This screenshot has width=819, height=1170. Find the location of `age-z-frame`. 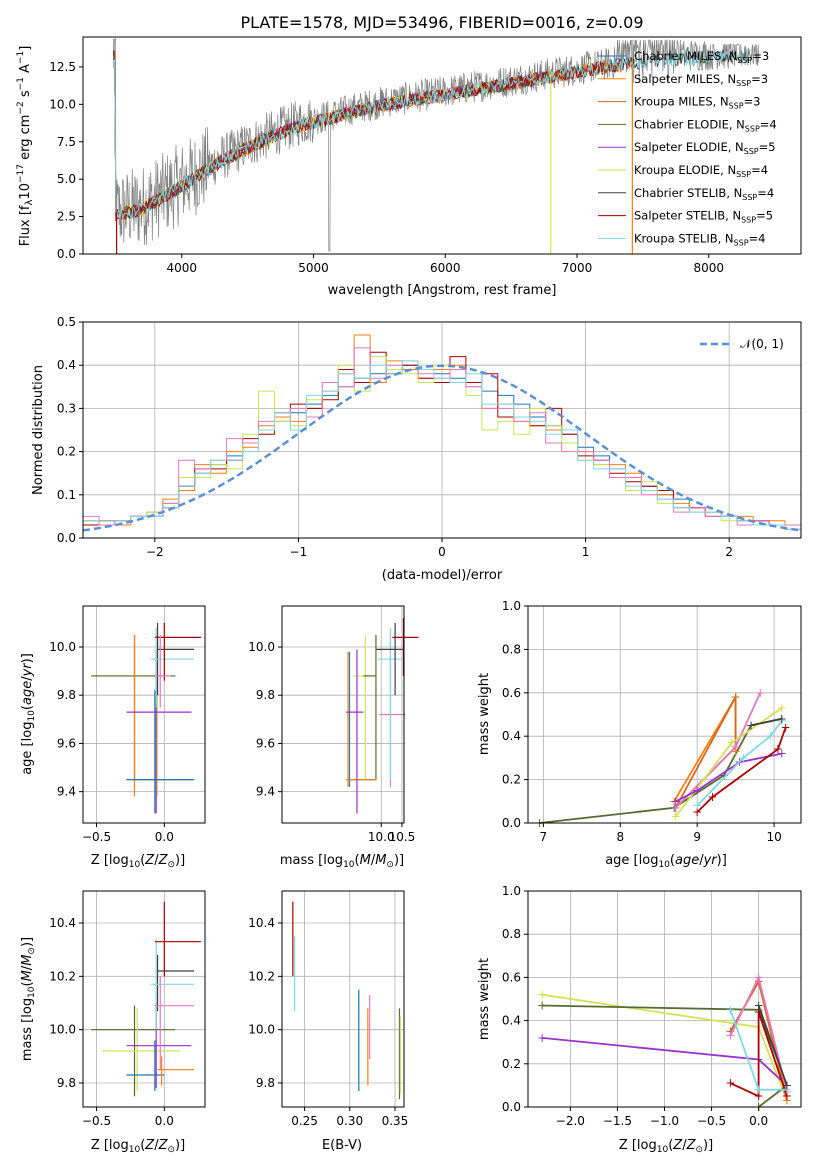

age-z-frame is located at coordinates (144, 714).